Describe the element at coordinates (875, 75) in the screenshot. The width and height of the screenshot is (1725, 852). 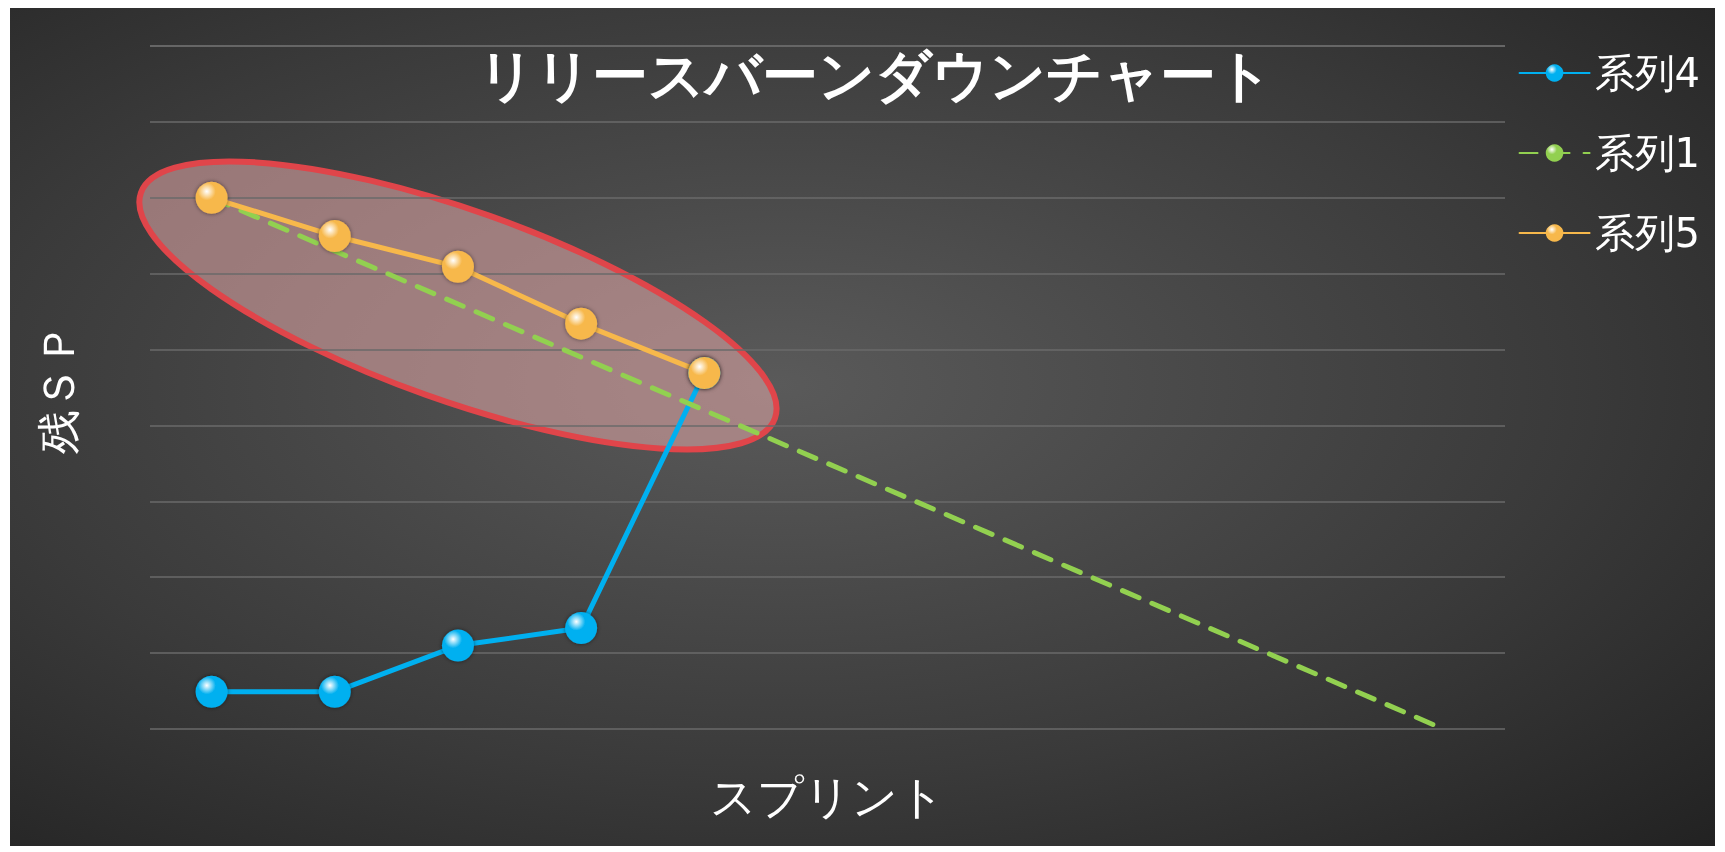
I see `chart-title: リリースバーンダウンチャート` at that location.